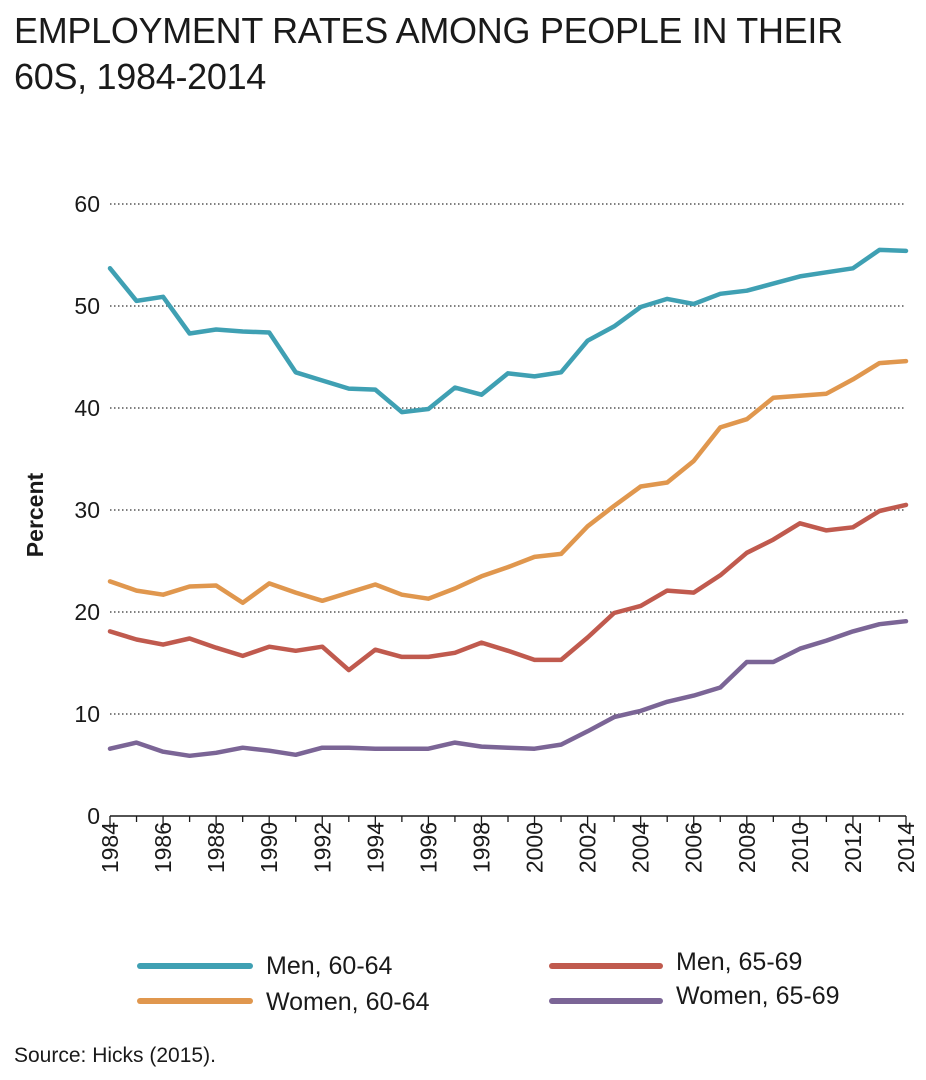 This screenshot has width=926, height=1080. What do you see at coordinates (739, 962) in the screenshot?
I see `legend-label-men-65-69: Men, 65-69` at bounding box center [739, 962].